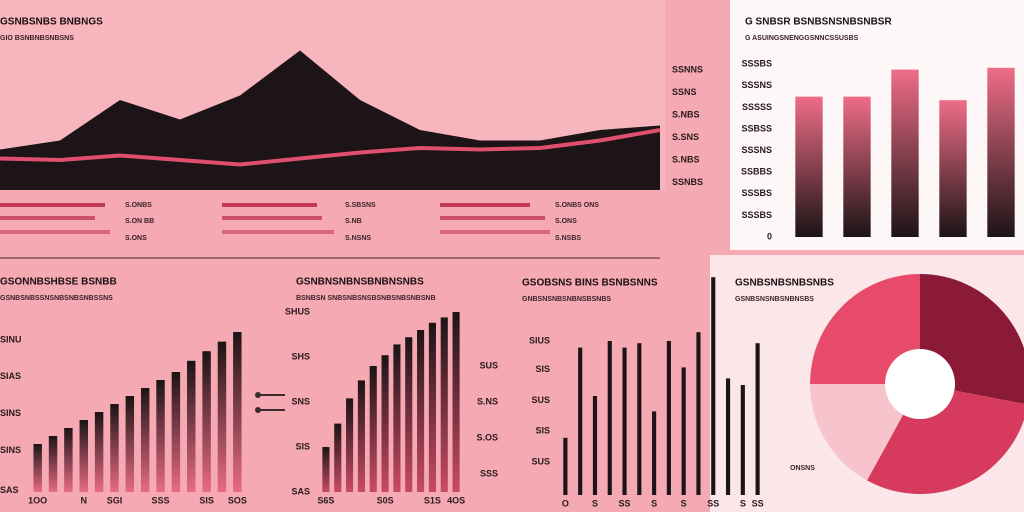 This screenshot has height=512, width=1024. I want to click on y-tick-label: SSNNS, so click(687, 69).